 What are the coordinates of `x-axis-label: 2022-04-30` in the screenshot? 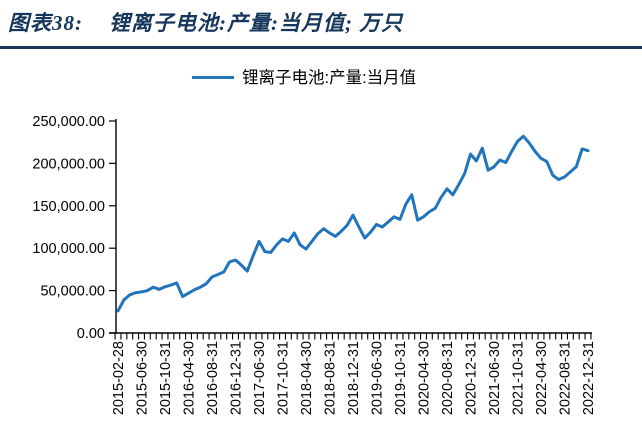 It's located at (542, 378).